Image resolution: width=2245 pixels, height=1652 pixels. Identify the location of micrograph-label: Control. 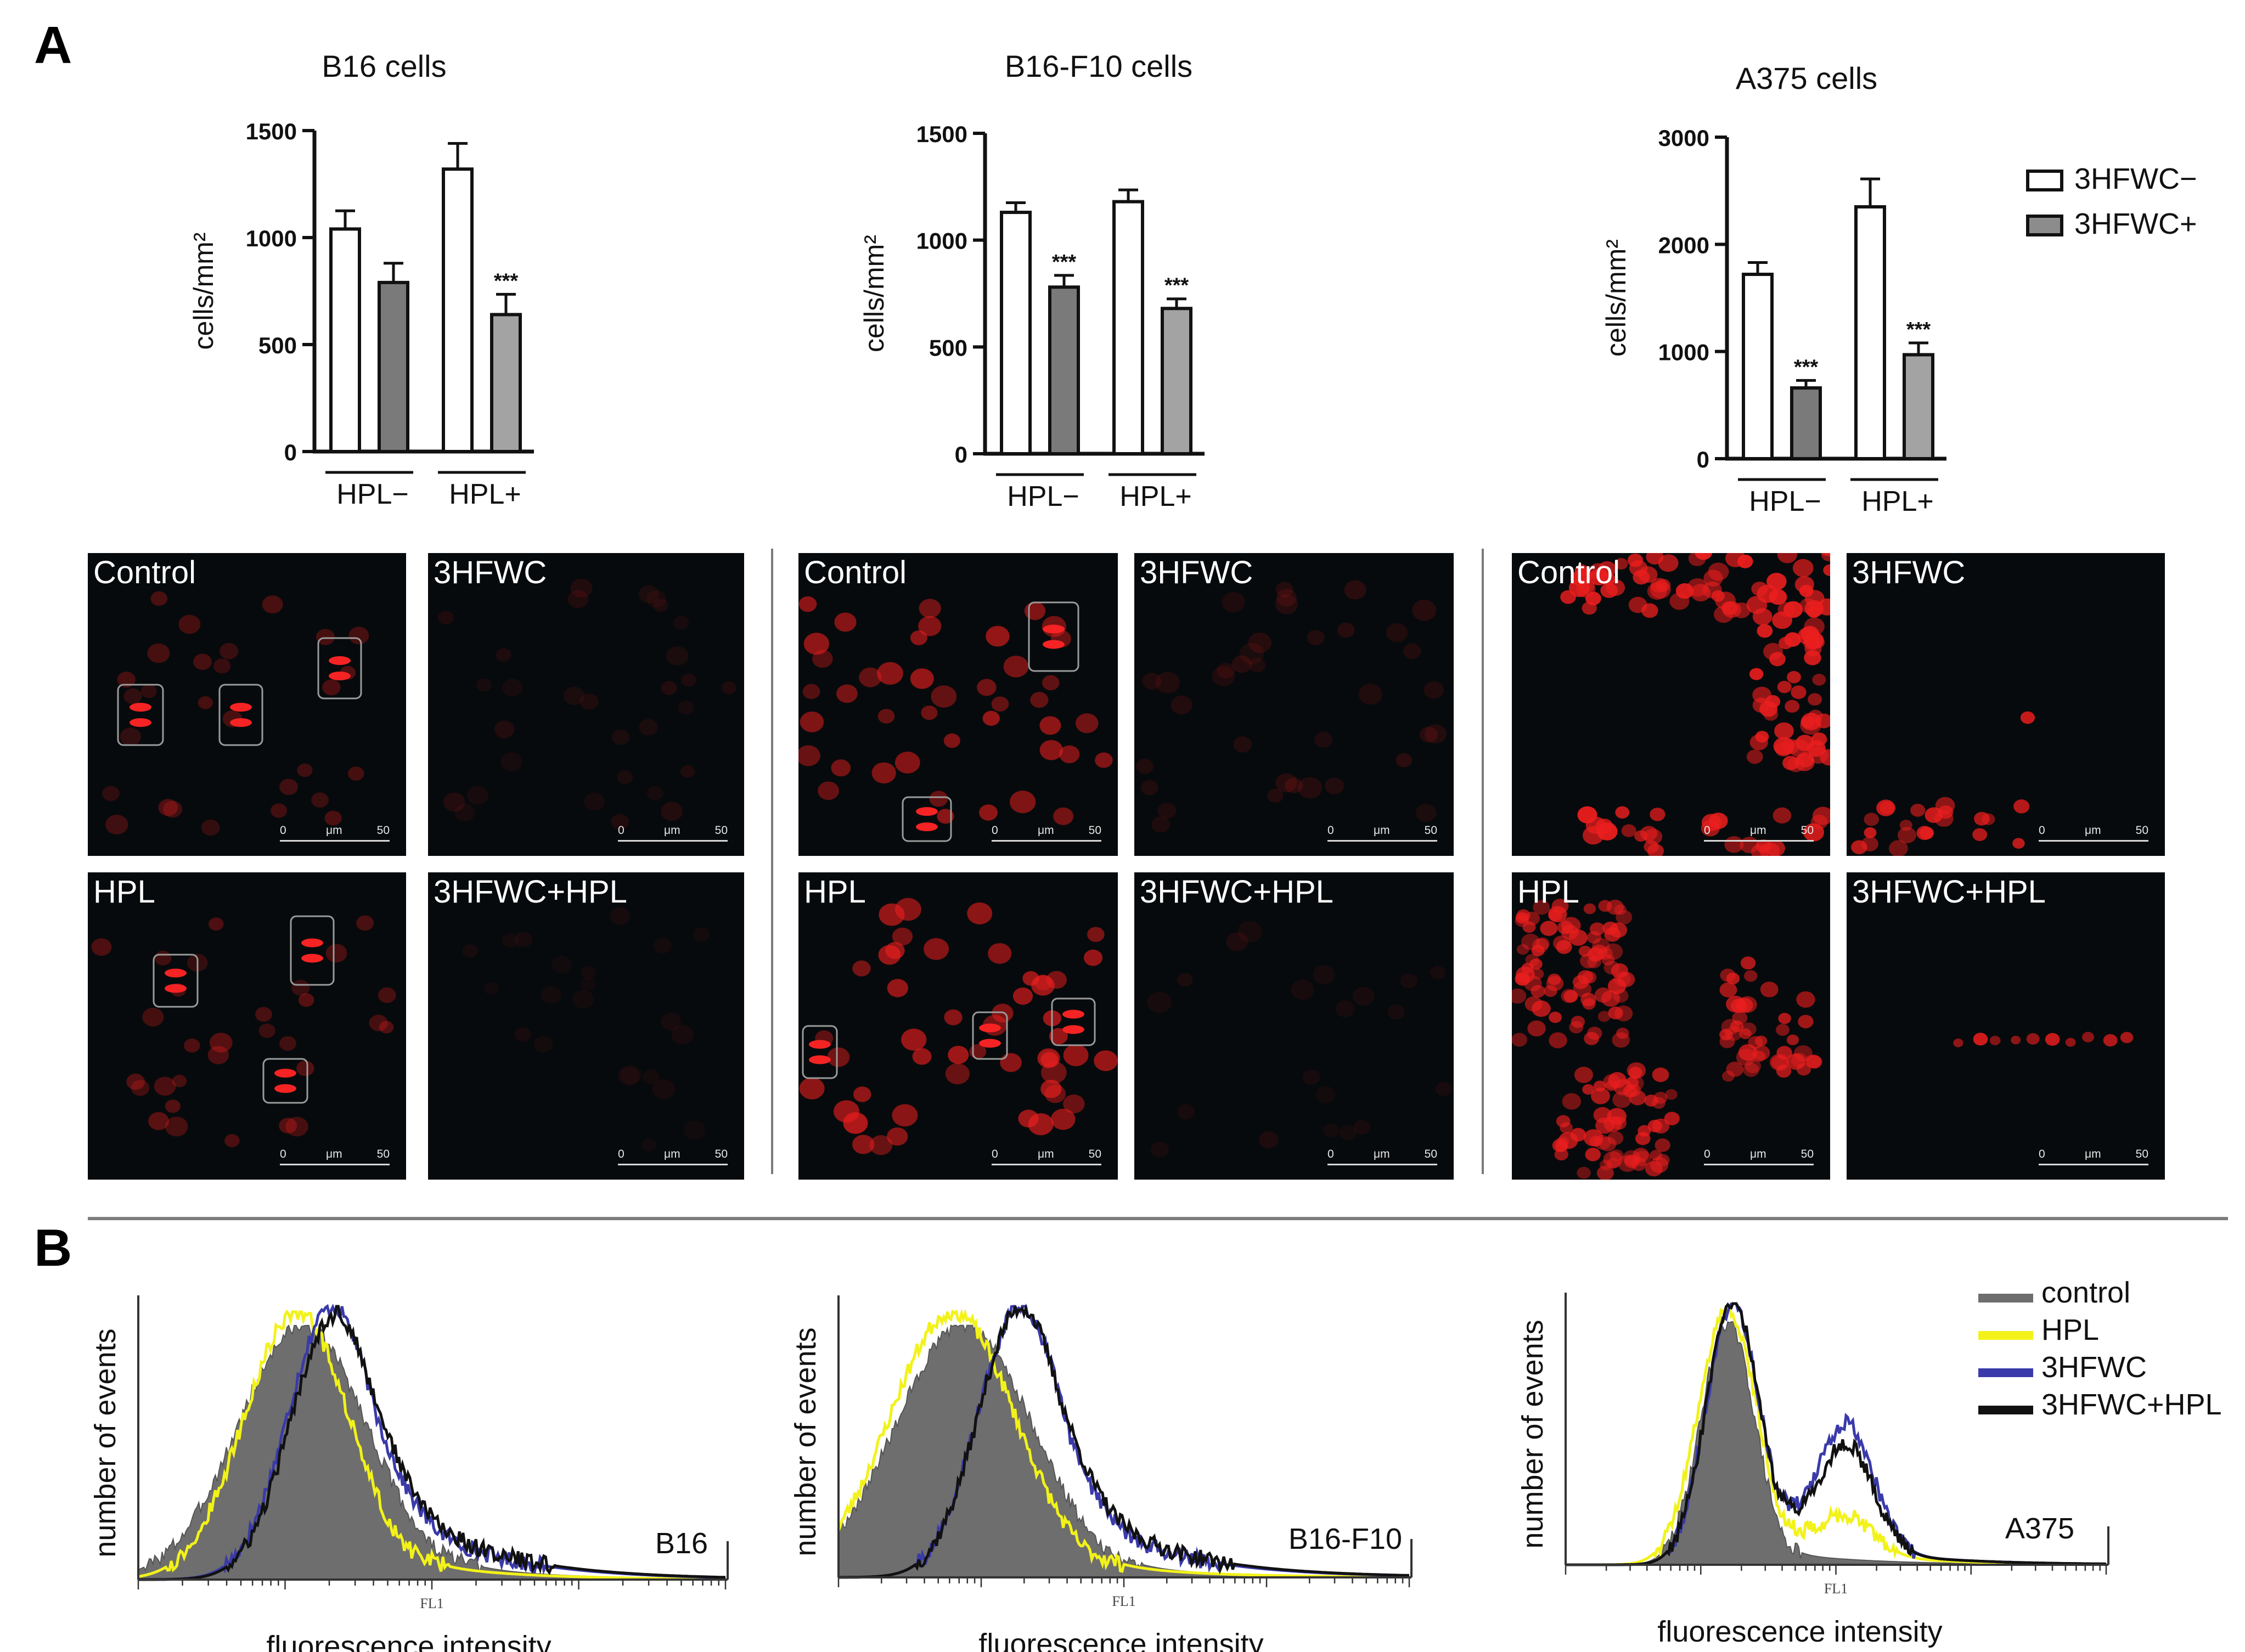
(144, 573).